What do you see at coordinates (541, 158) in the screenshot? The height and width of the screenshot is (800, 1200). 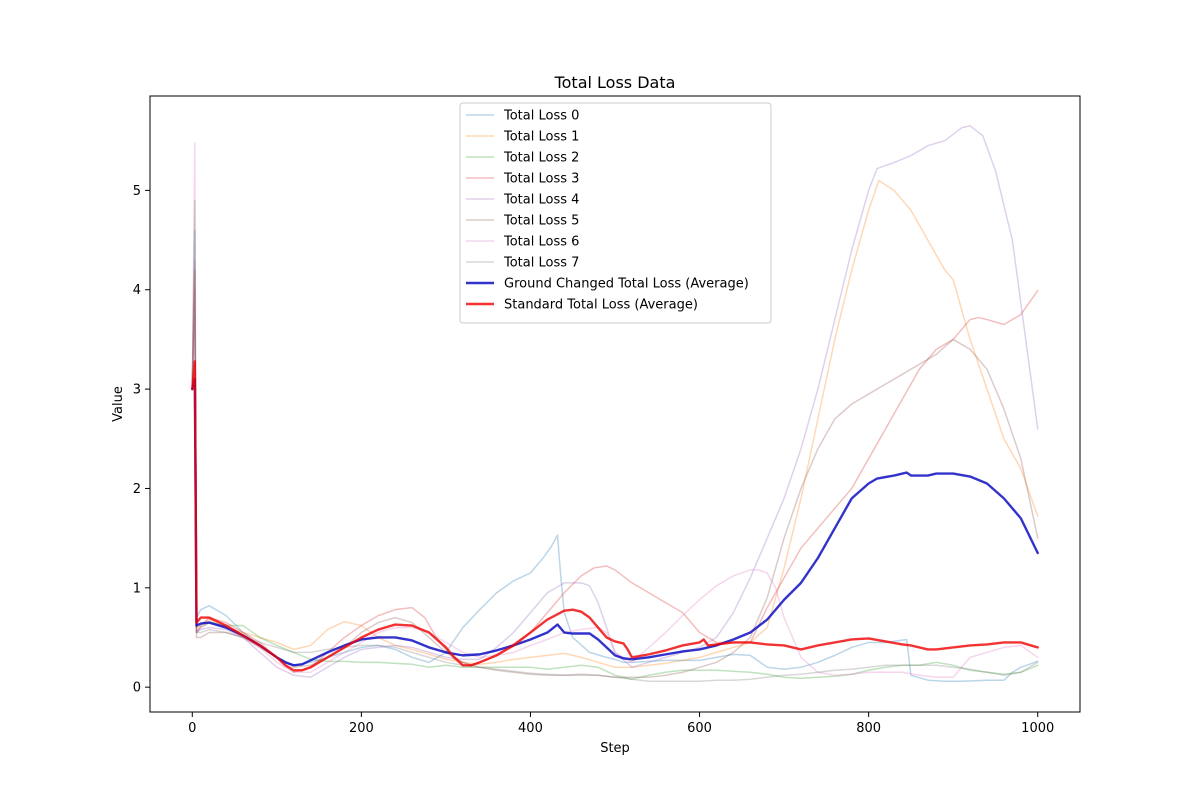 I see `legend-label-2: Total Loss 2` at bounding box center [541, 158].